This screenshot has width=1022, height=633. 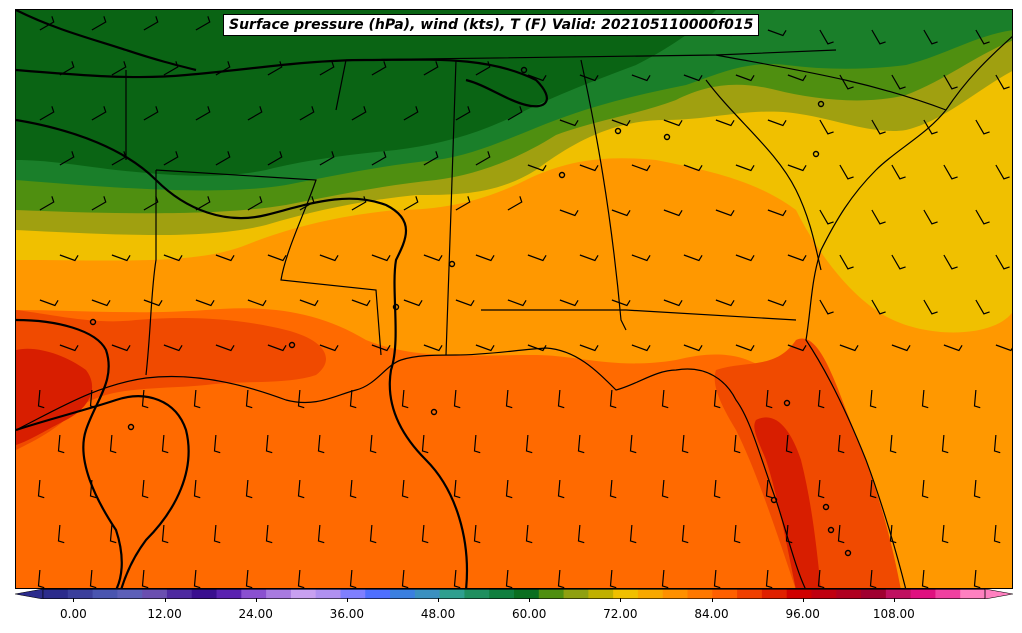 What do you see at coordinates (529, 614) in the screenshot?
I see `colorbar-tick-label: 60.00` at bounding box center [529, 614].